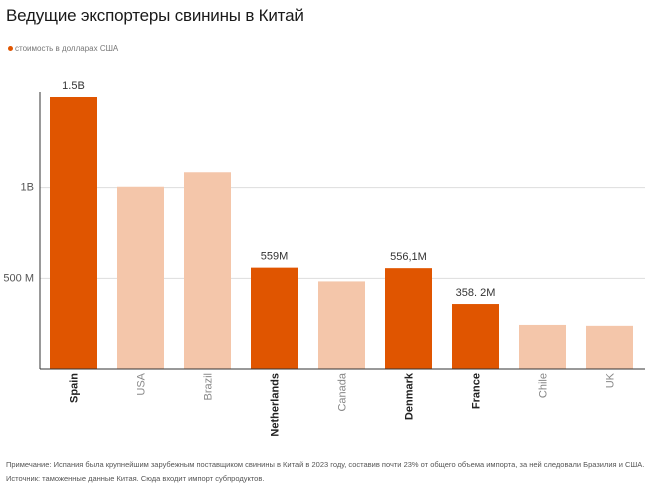  I want to click on bar-spain, so click(73, 233).